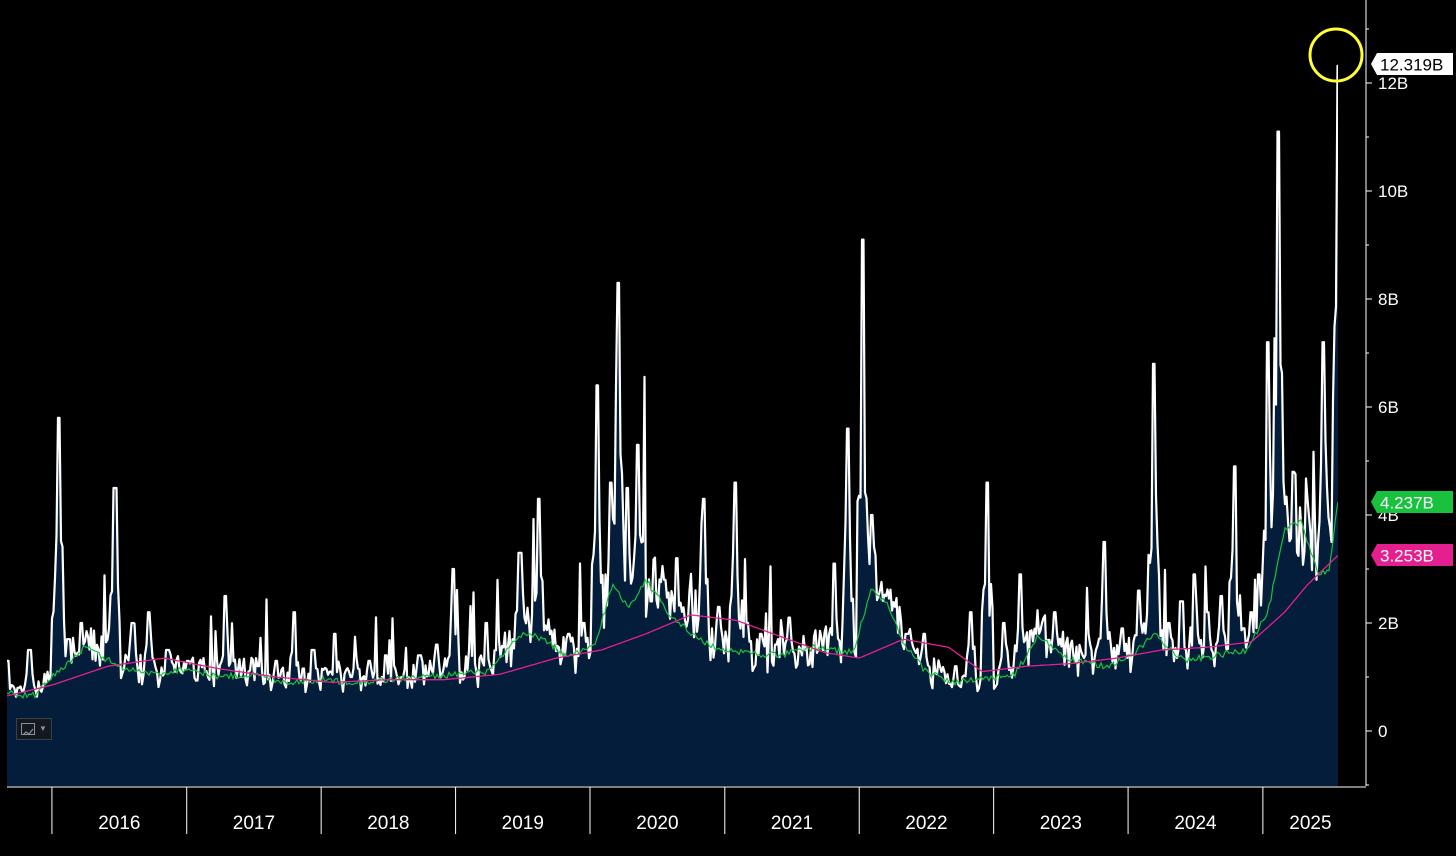 This screenshot has width=1456, height=856. I want to click on x-tick-label: 2024, so click(1195, 823).